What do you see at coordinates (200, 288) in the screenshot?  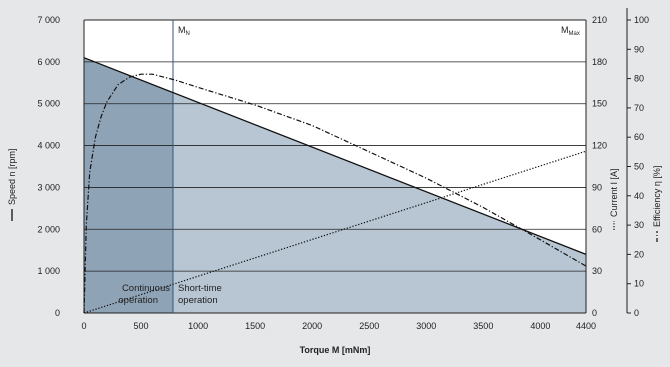 I see `short-time-label-line1: Short-time` at bounding box center [200, 288].